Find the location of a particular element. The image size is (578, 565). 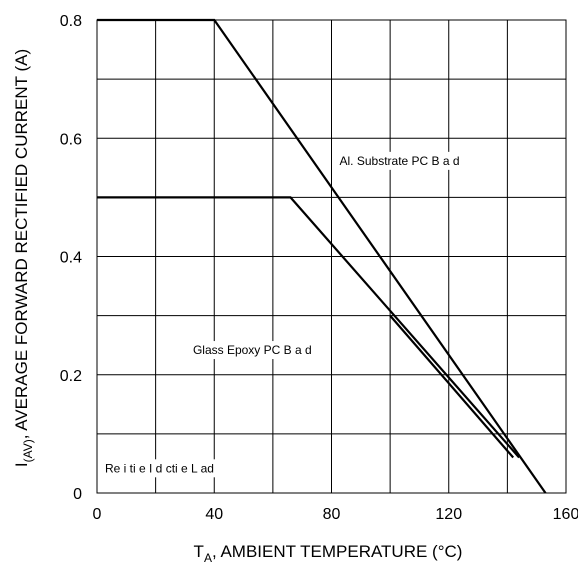

y-tick-label: 0.6 is located at coordinates (71, 139).